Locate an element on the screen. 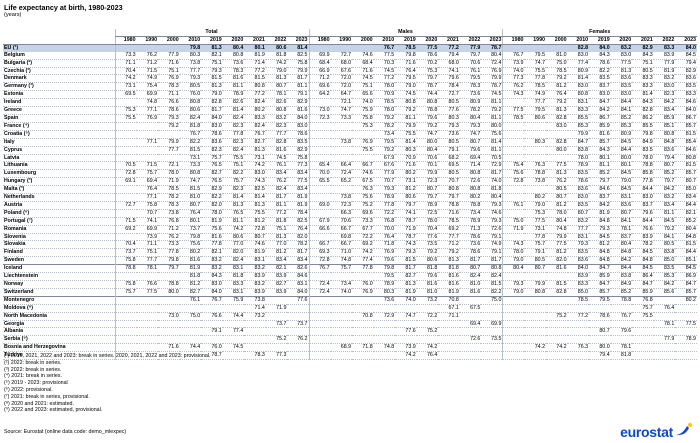 This screenshot has width=700, height=443. country-label: Lithuania is located at coordinates (59, 166).